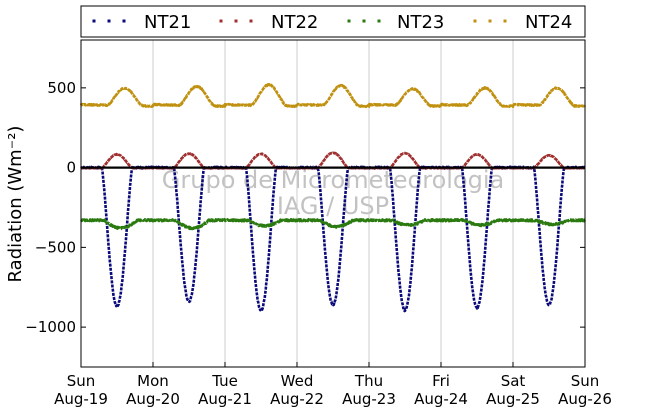 Image resolution: width=650 pixels, height=409 pixels. What do you see at coordinates (153, 381) in the screenshot?
I see `x-tick-label-day: Mon` at bounding box center [153, 381].